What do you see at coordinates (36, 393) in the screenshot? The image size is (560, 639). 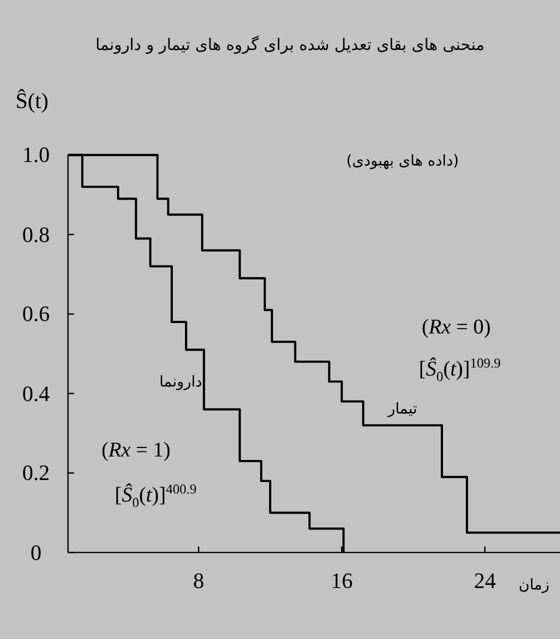 I see `y-tick-label: 0.4` at bounding box center [36, 393].